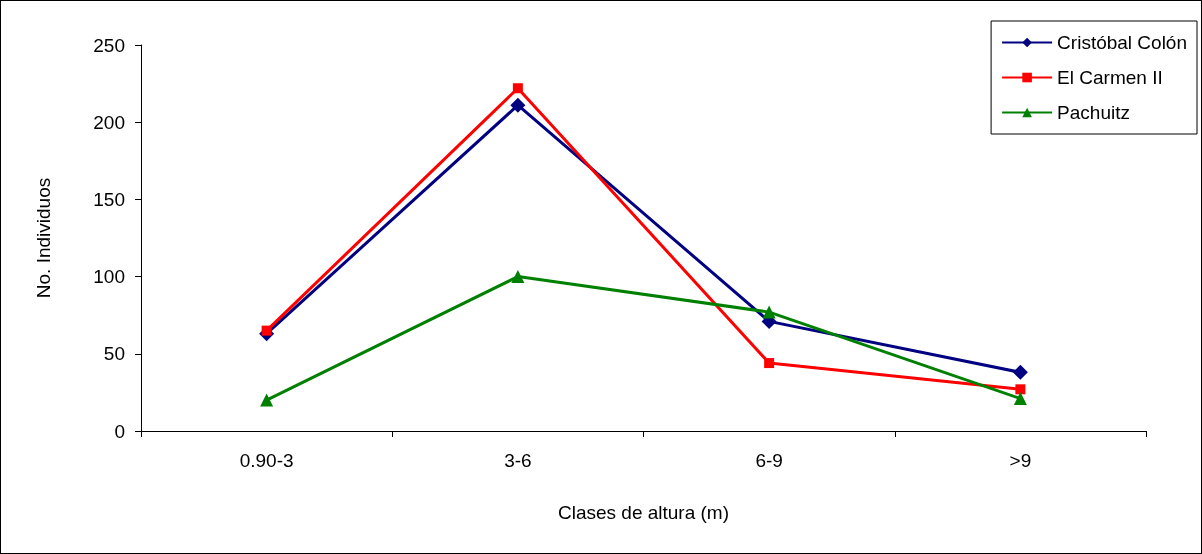 This screenshot has height=554, width=1202. What do you see at coordinates (1110, 77) in the screenshot?
I see `legend-label: El Carmen II` at bounding box center [1110, 77].